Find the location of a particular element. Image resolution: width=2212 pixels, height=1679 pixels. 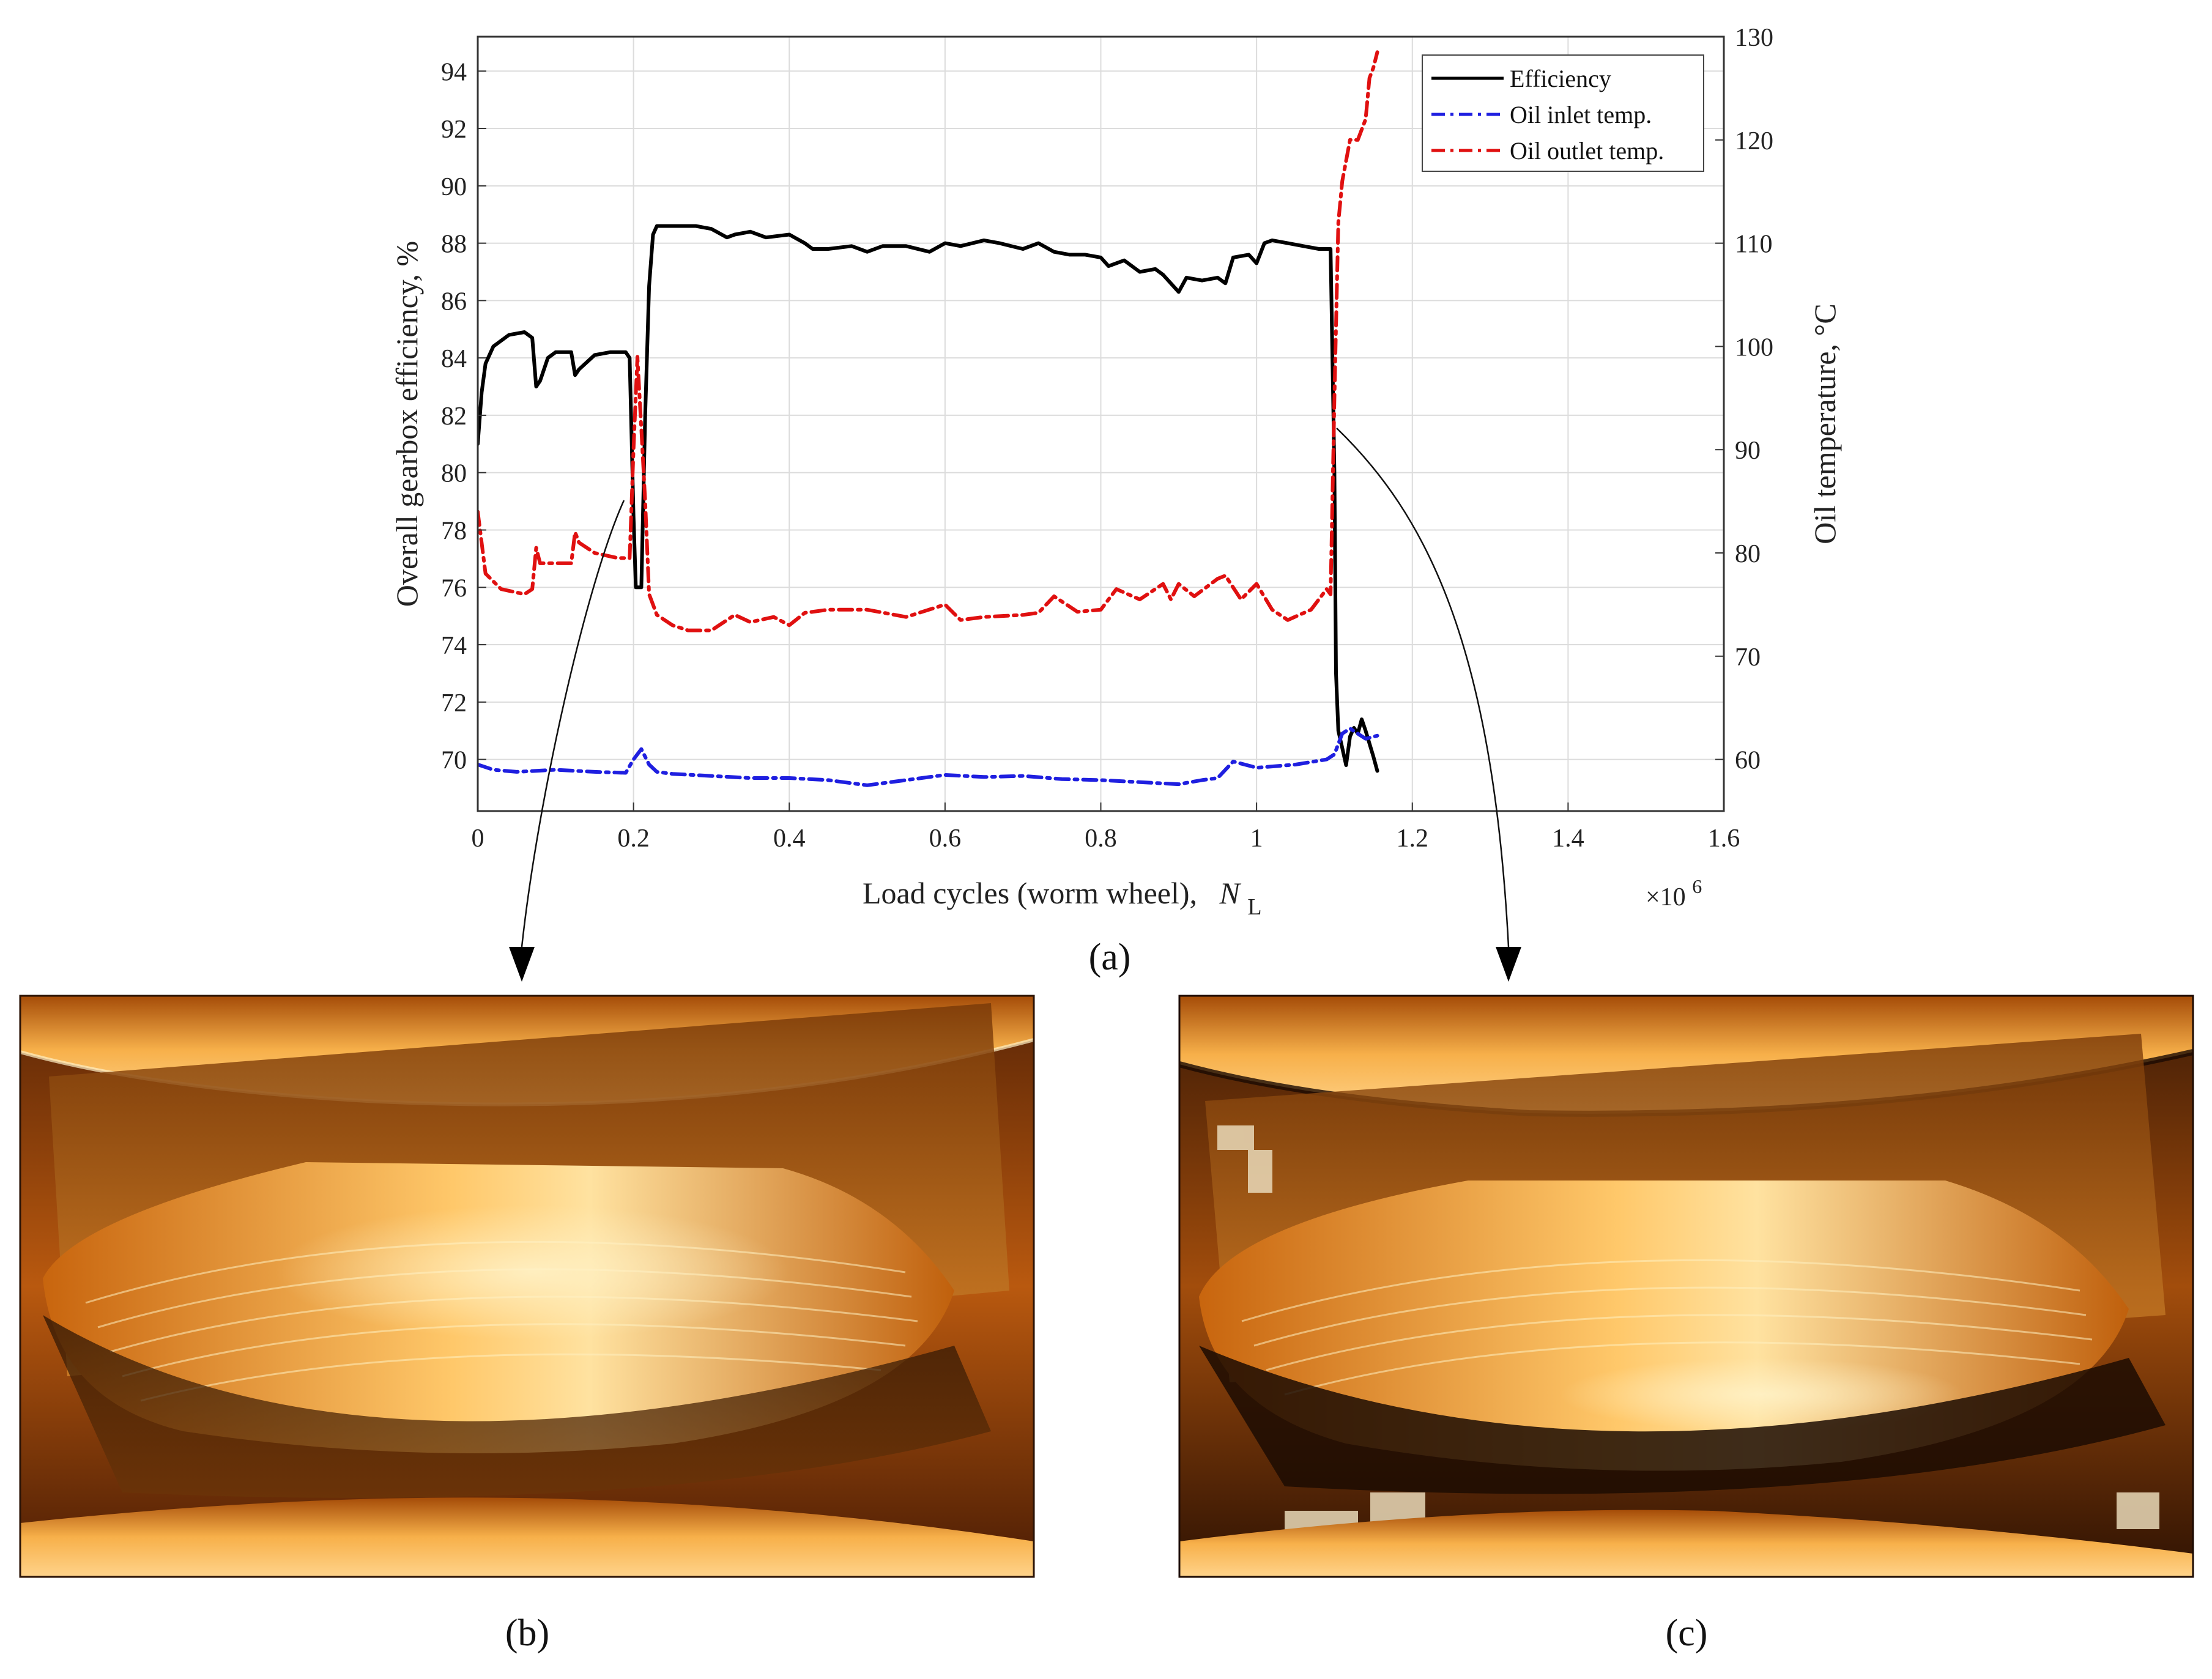

tick-label-y-left-11: 92 is located at coordinates (454, 130).